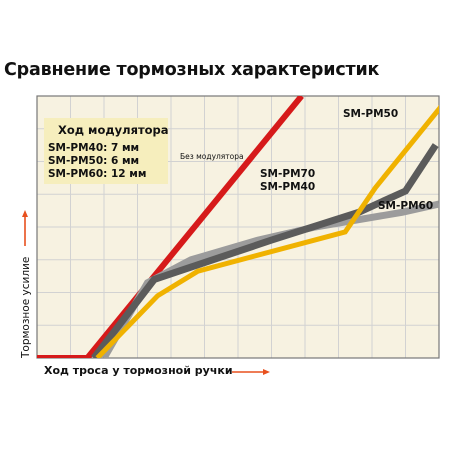 Image resolution: width=450 pixels, height=450 pixels. What do you see at coordinates (138, 370) in the screenshot?
I see `x-axis-label: Ход троса у тормозной ручки` at bounding box center [138, 370].